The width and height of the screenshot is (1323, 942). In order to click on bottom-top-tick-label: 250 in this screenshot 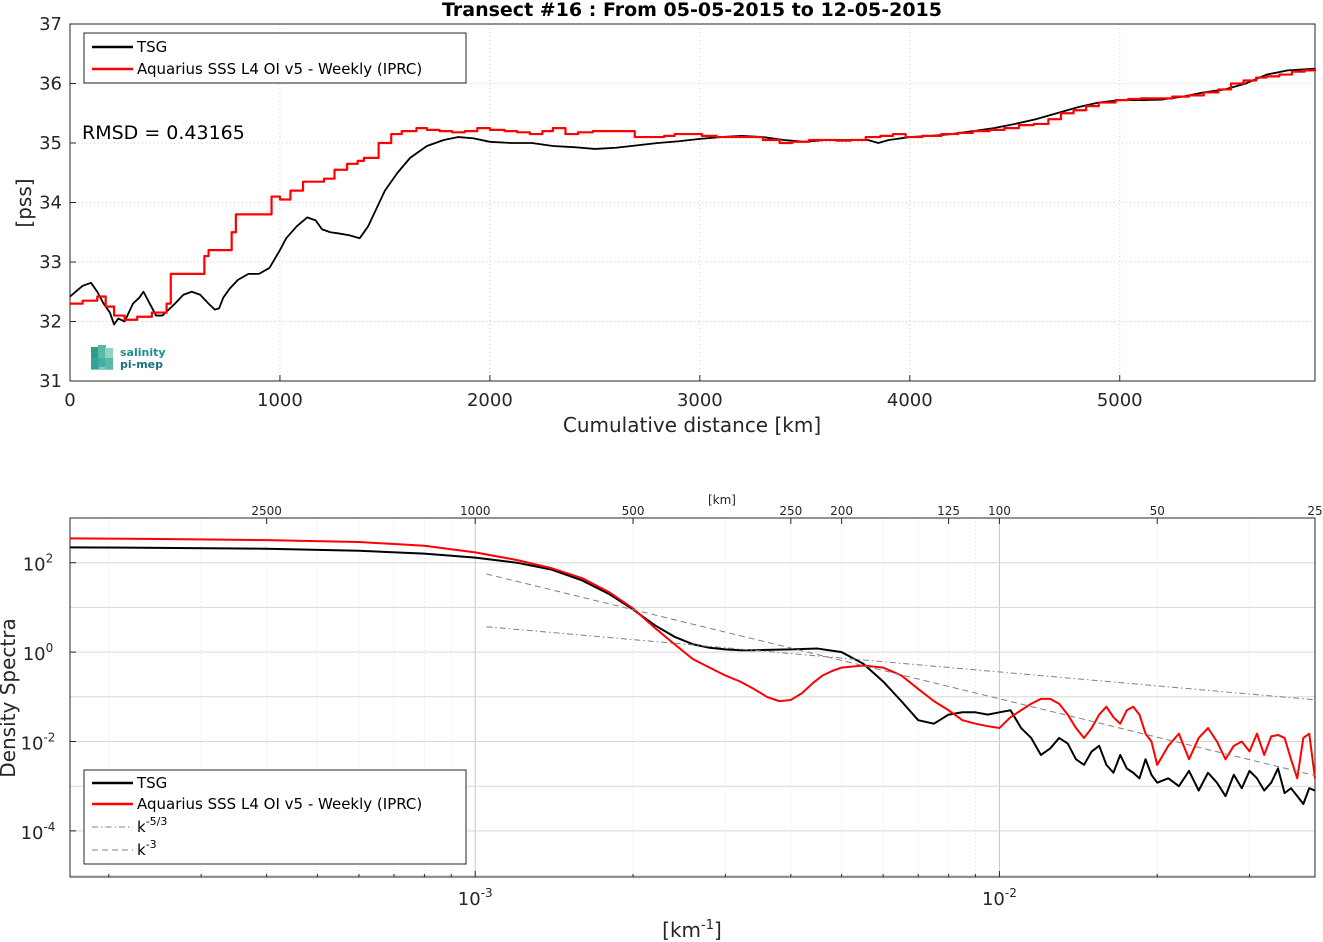, I will do `click(790, 511)`.